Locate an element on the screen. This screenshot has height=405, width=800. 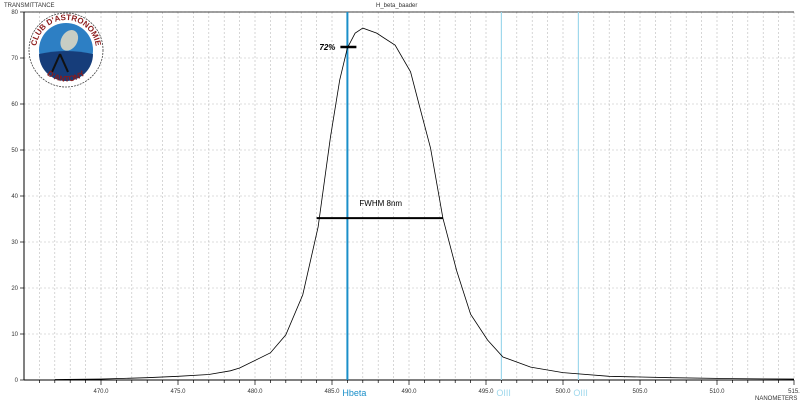
chart-title: H_beta_baader is located at coordinates (396, 6).